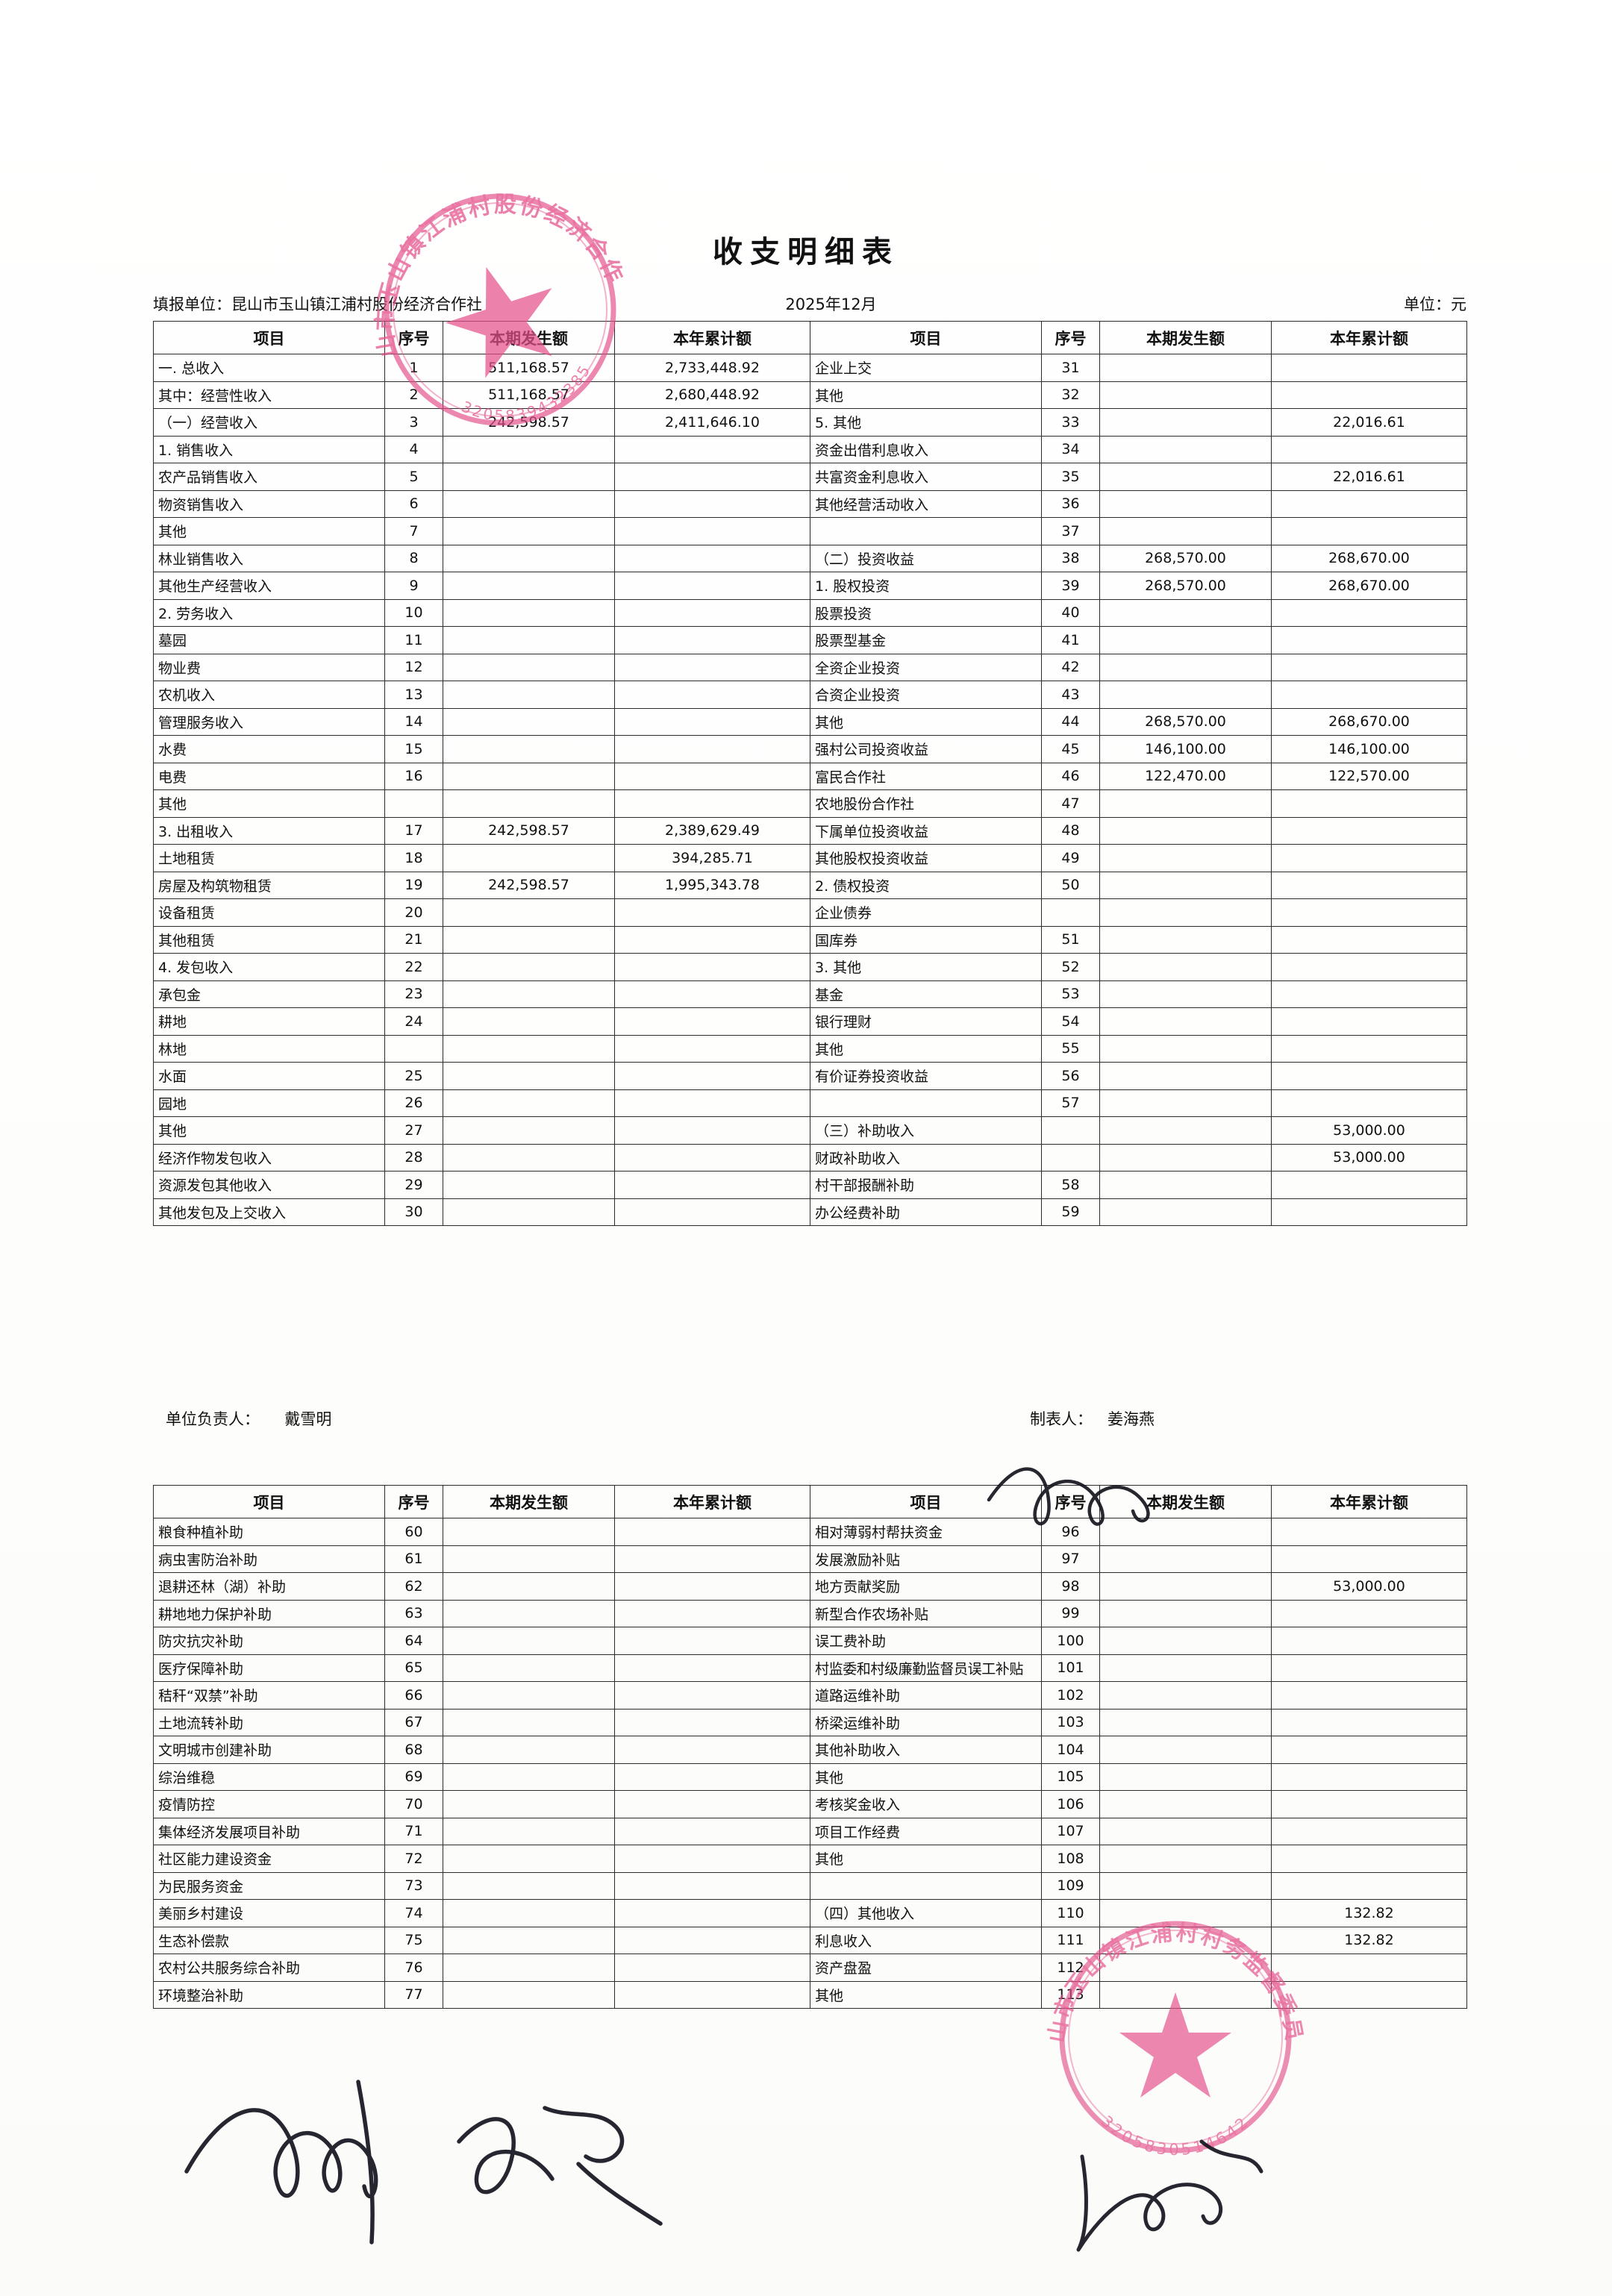 The image size is (1612, 2296). I want to click on table-row: 水面 25 有价证券投资收益 56, so click(810, 1076).